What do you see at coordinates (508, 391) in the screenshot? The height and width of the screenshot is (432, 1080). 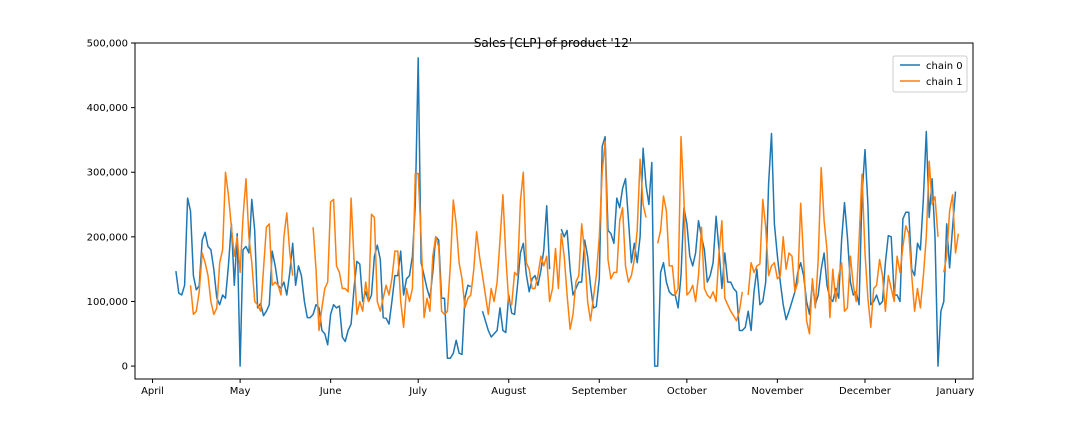 I see `x-tick-label: August` at bounding box center [508, 391].